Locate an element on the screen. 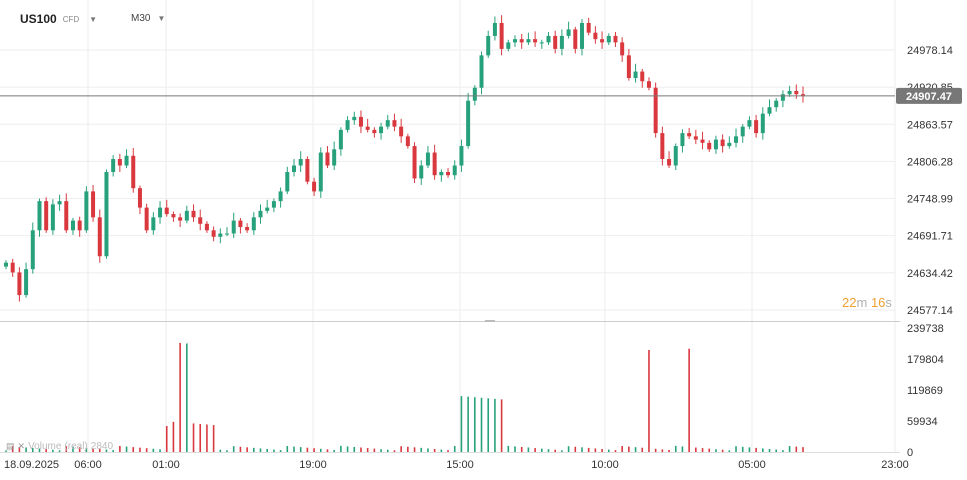  x-tick-label: 19:00 is located at coordinates (313, 465).